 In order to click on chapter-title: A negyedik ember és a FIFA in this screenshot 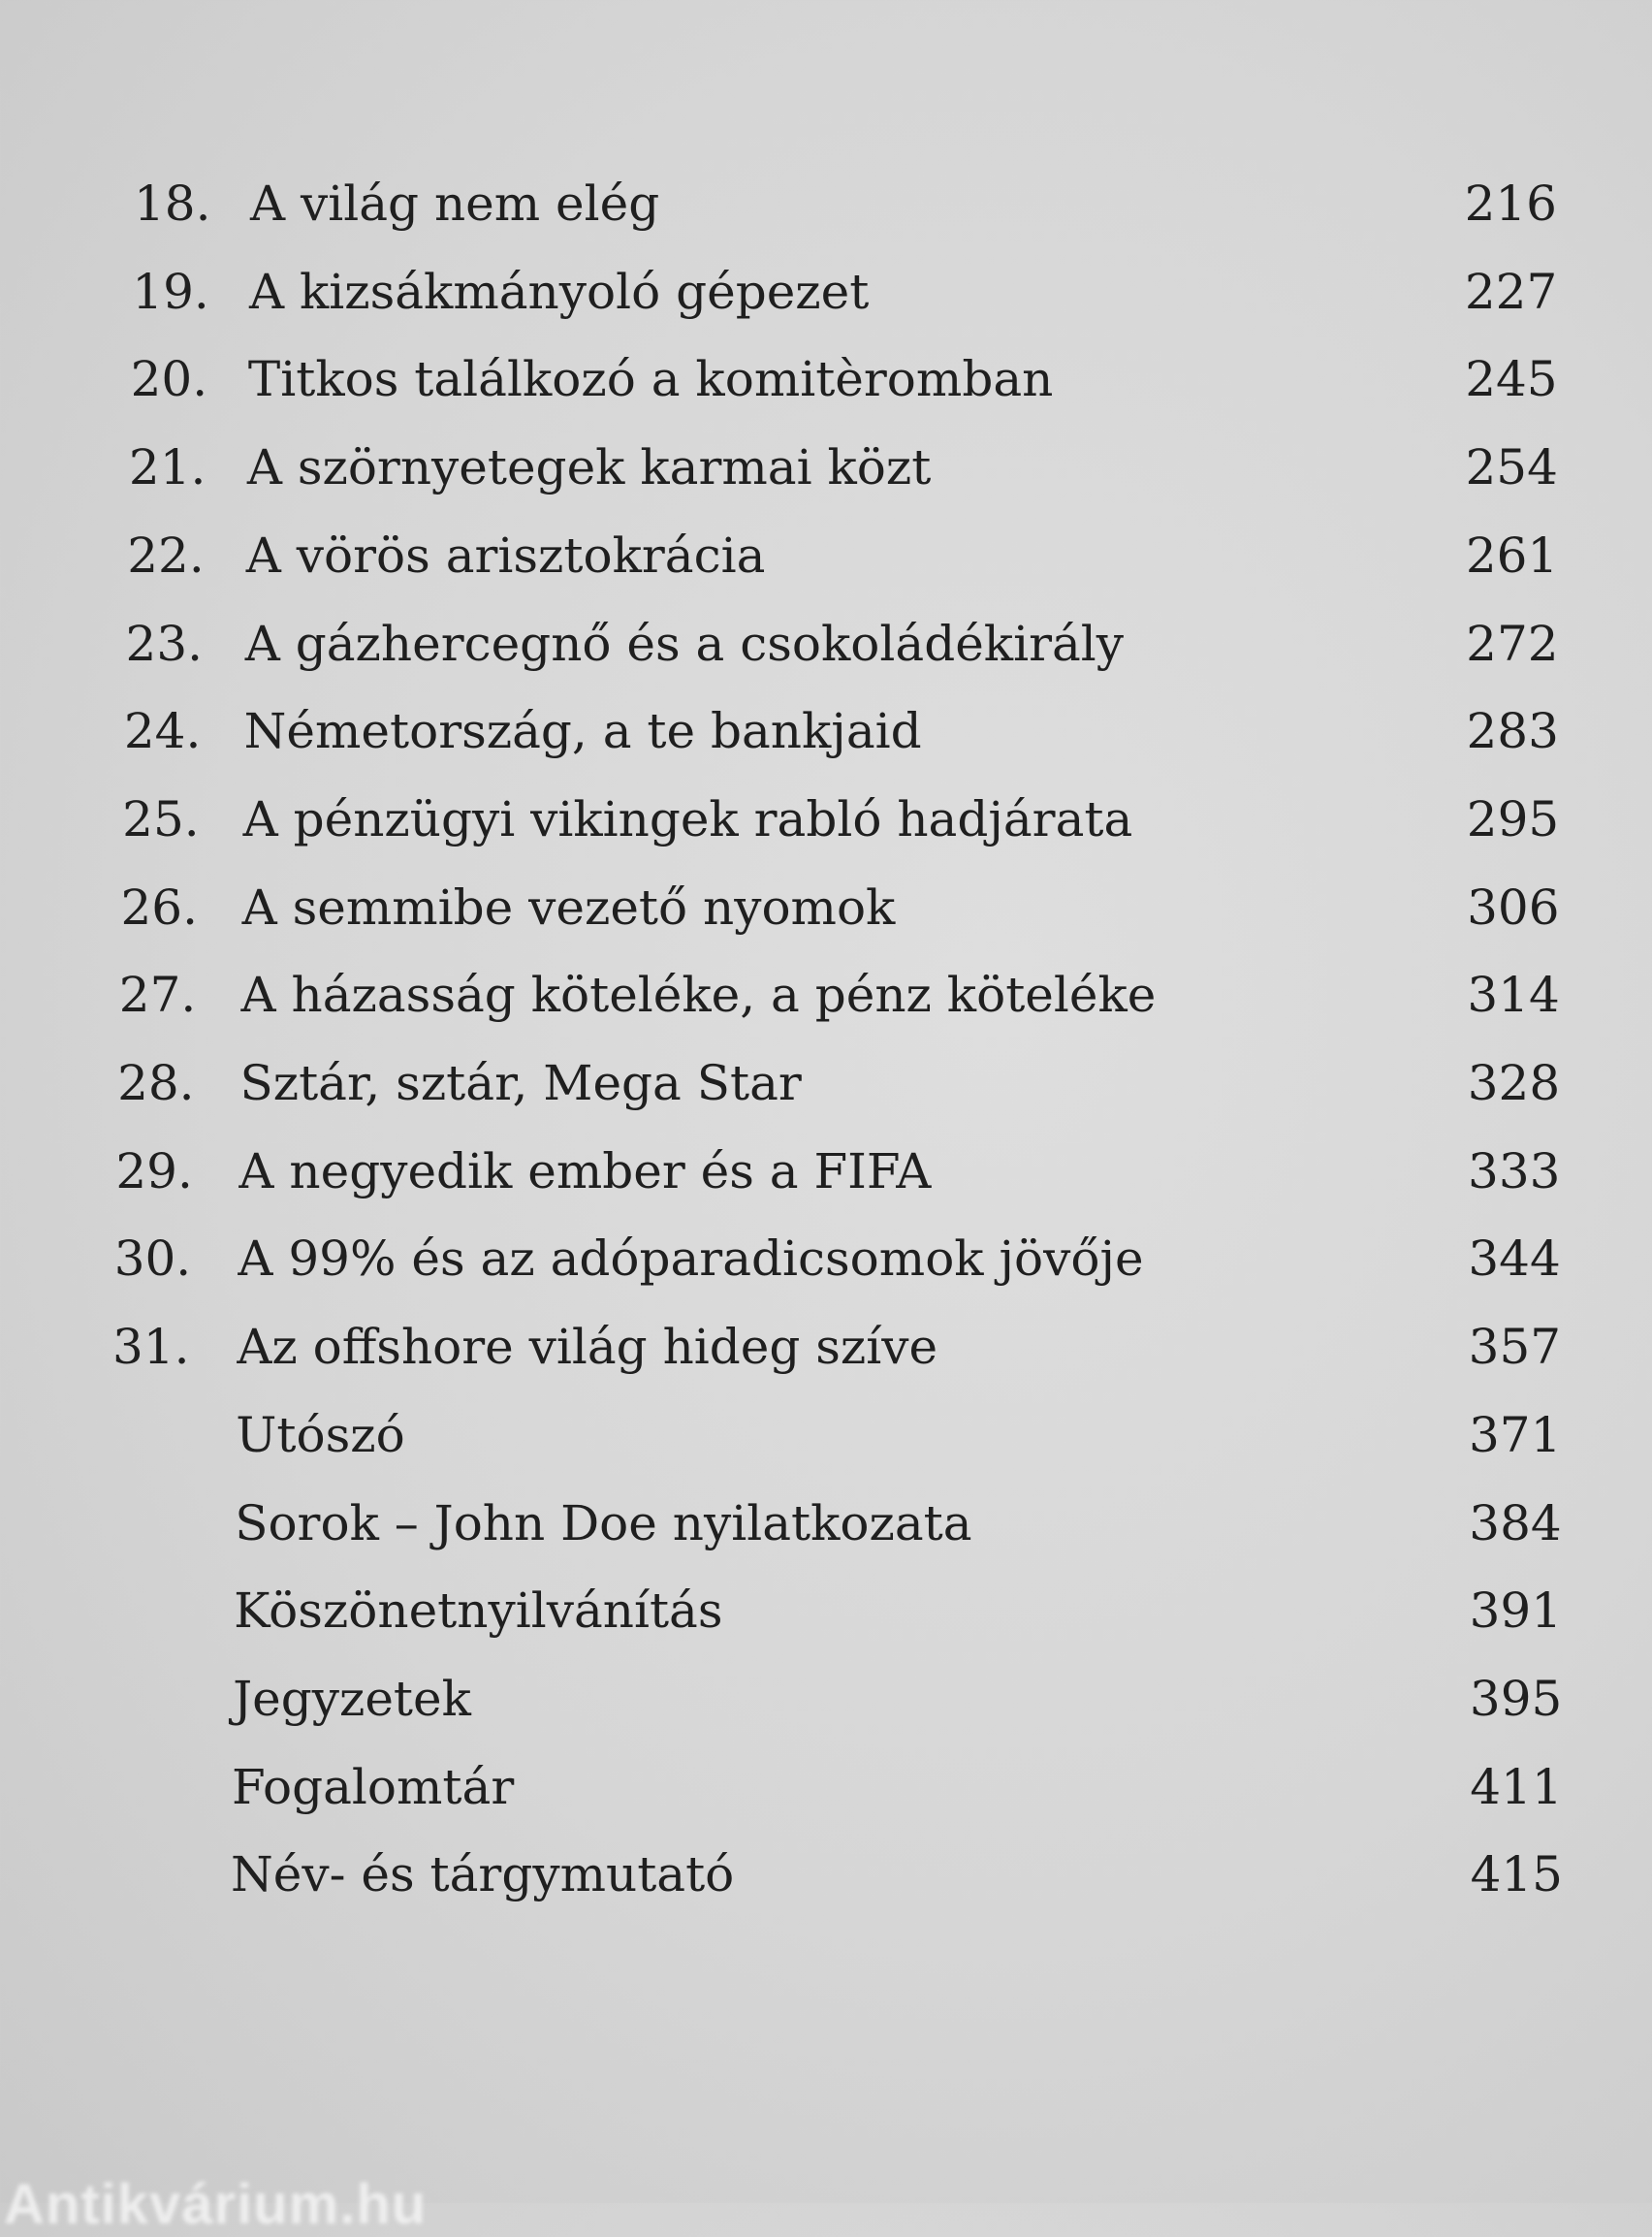, I will do `click(585, 1171)`.